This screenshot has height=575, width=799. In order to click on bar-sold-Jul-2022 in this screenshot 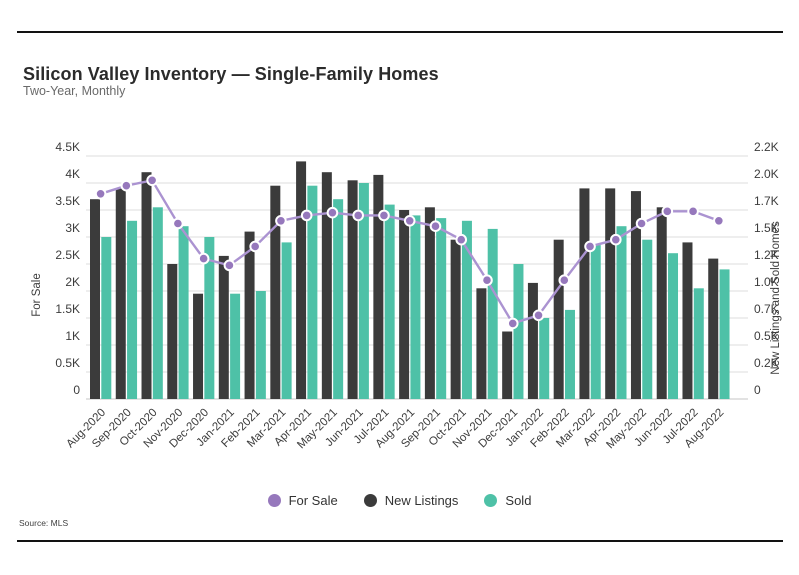, I will do `click(698, 343)`.